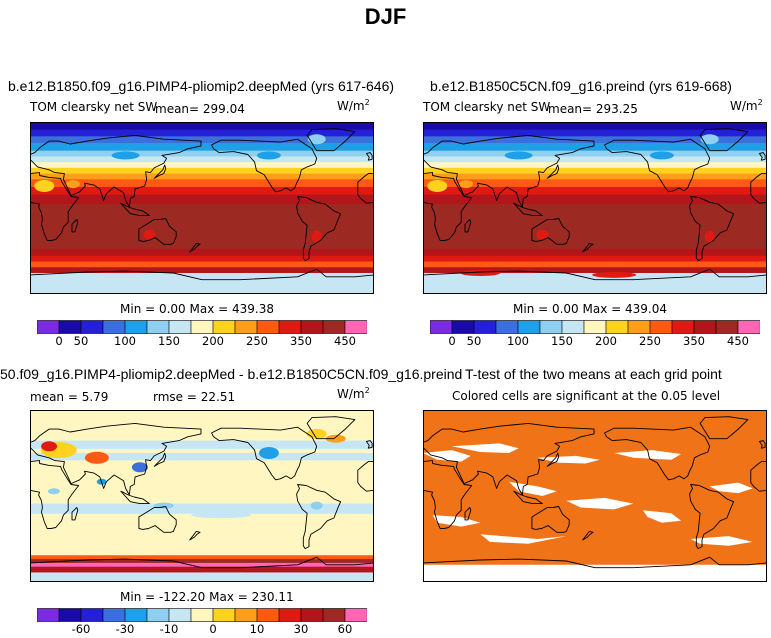  What do you see at coordinates (367, 390) in the screenshot?
I see `panel-bl-units-exp: 2` at bounding box center [367, 390].